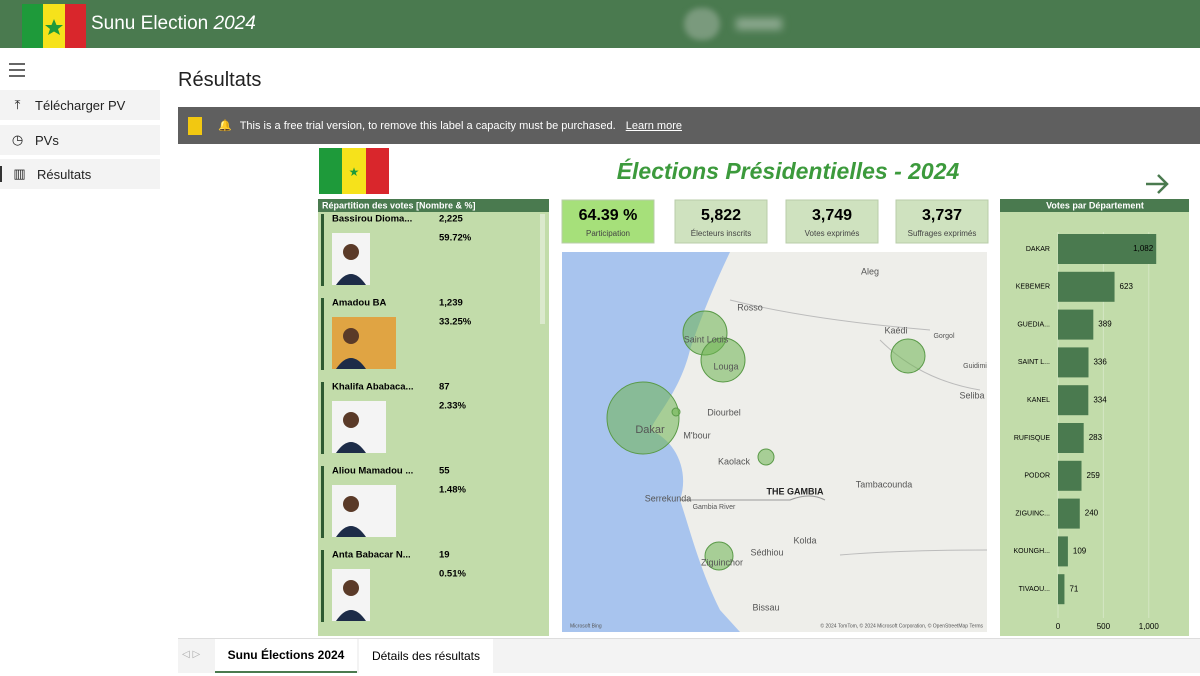 The height and width of the screenshot is (676, 1200). What do you see at coordinates (804, 540) in the screenshot?
I see `map-label: Kolda` at bounding box center [804, 540].